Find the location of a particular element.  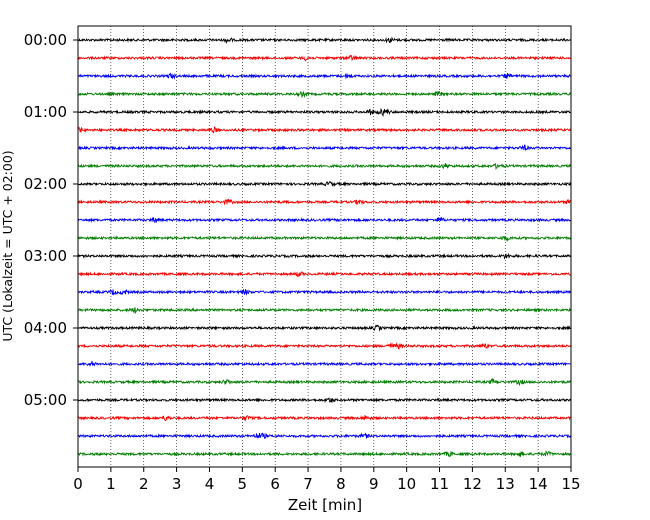

x-tick-label: 4 is located at coordinates (210, 484).